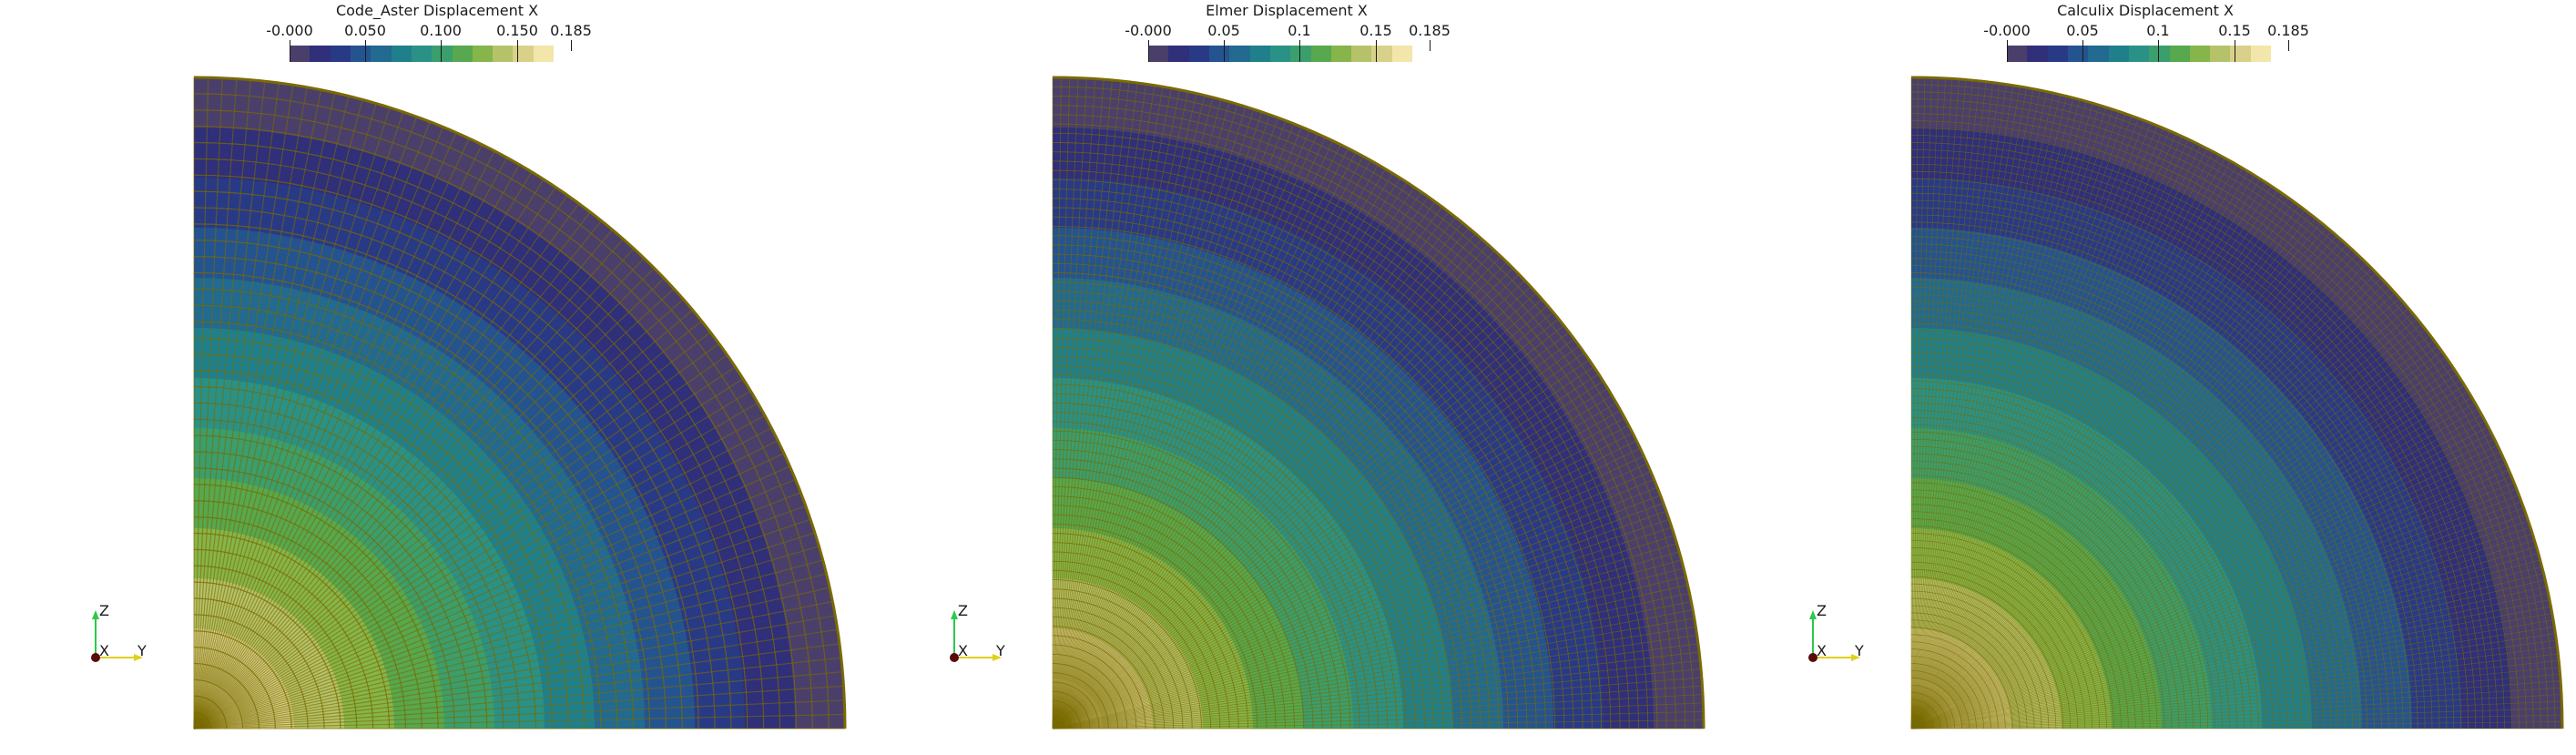  I want to click on colorbar-tick-label: 0.05, so click(1223, 31).